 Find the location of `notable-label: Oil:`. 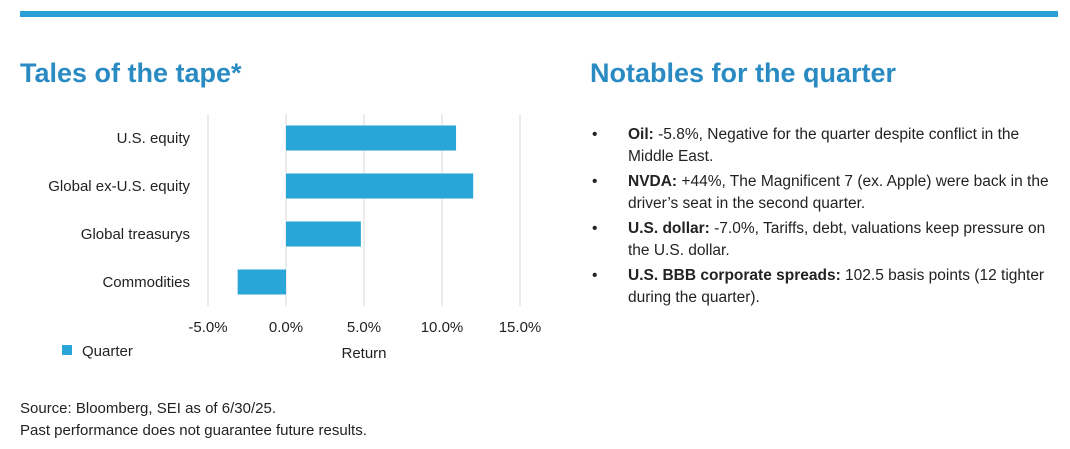

notable-label: Oil: is located at coordinates (641, 134).